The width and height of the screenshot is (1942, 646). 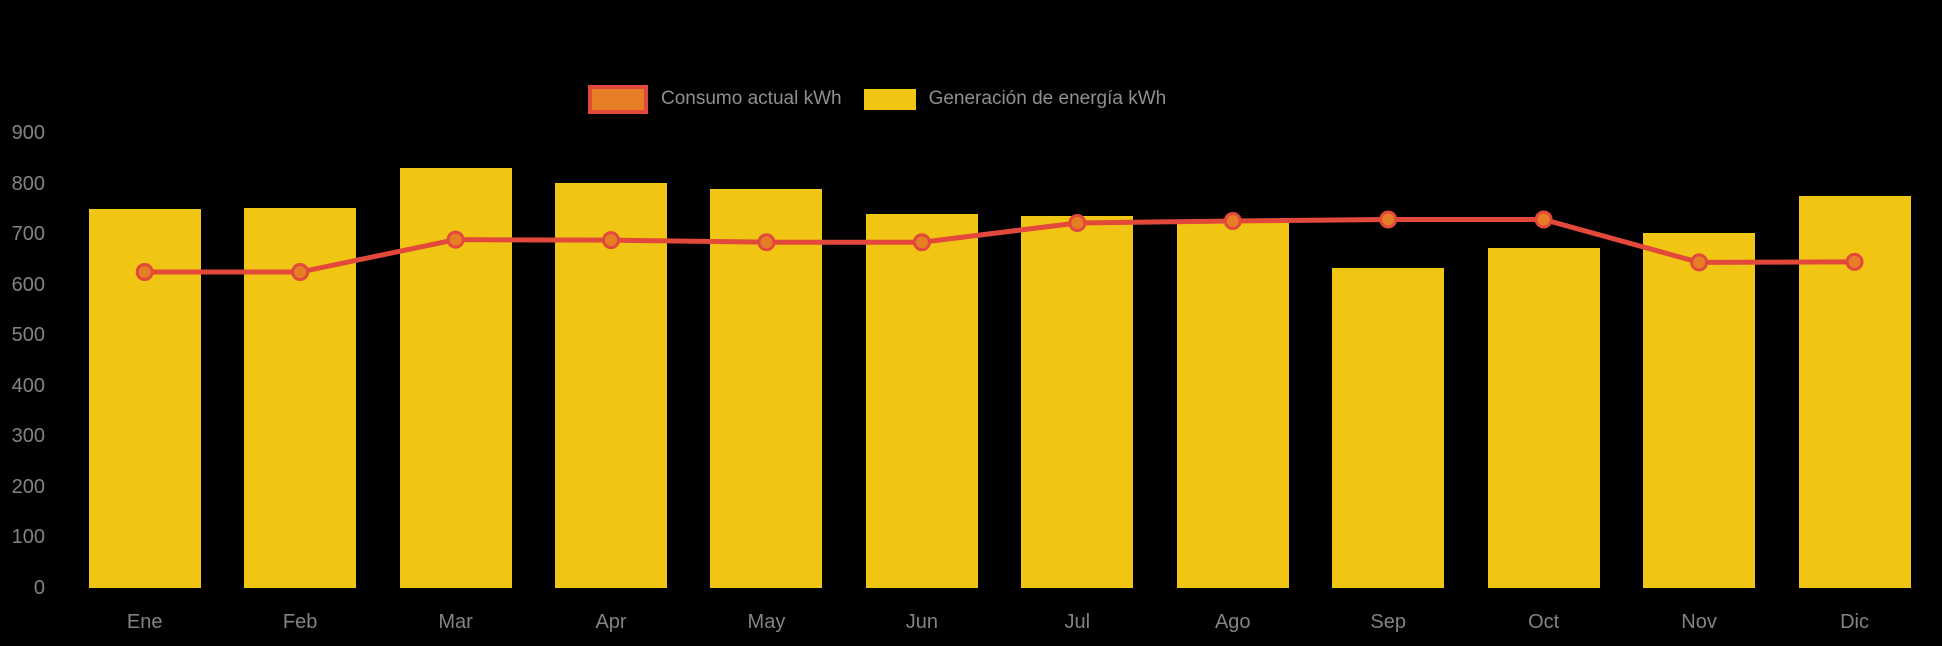 I want to click on y-axis-tick-label: 900, so click(x=28, y=133).